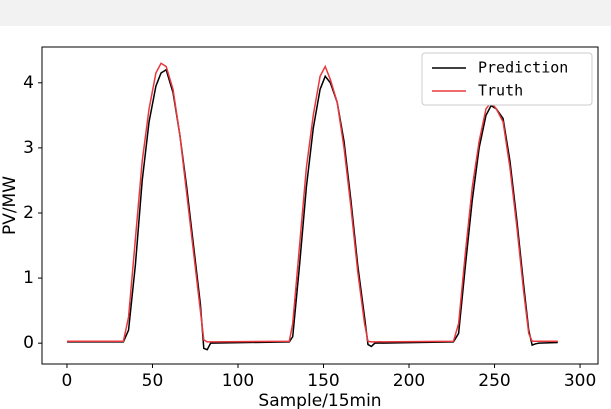 Image resolution: width=611 pixels, height=409 pixels. I want to click on legend-box, so click(507, 79).